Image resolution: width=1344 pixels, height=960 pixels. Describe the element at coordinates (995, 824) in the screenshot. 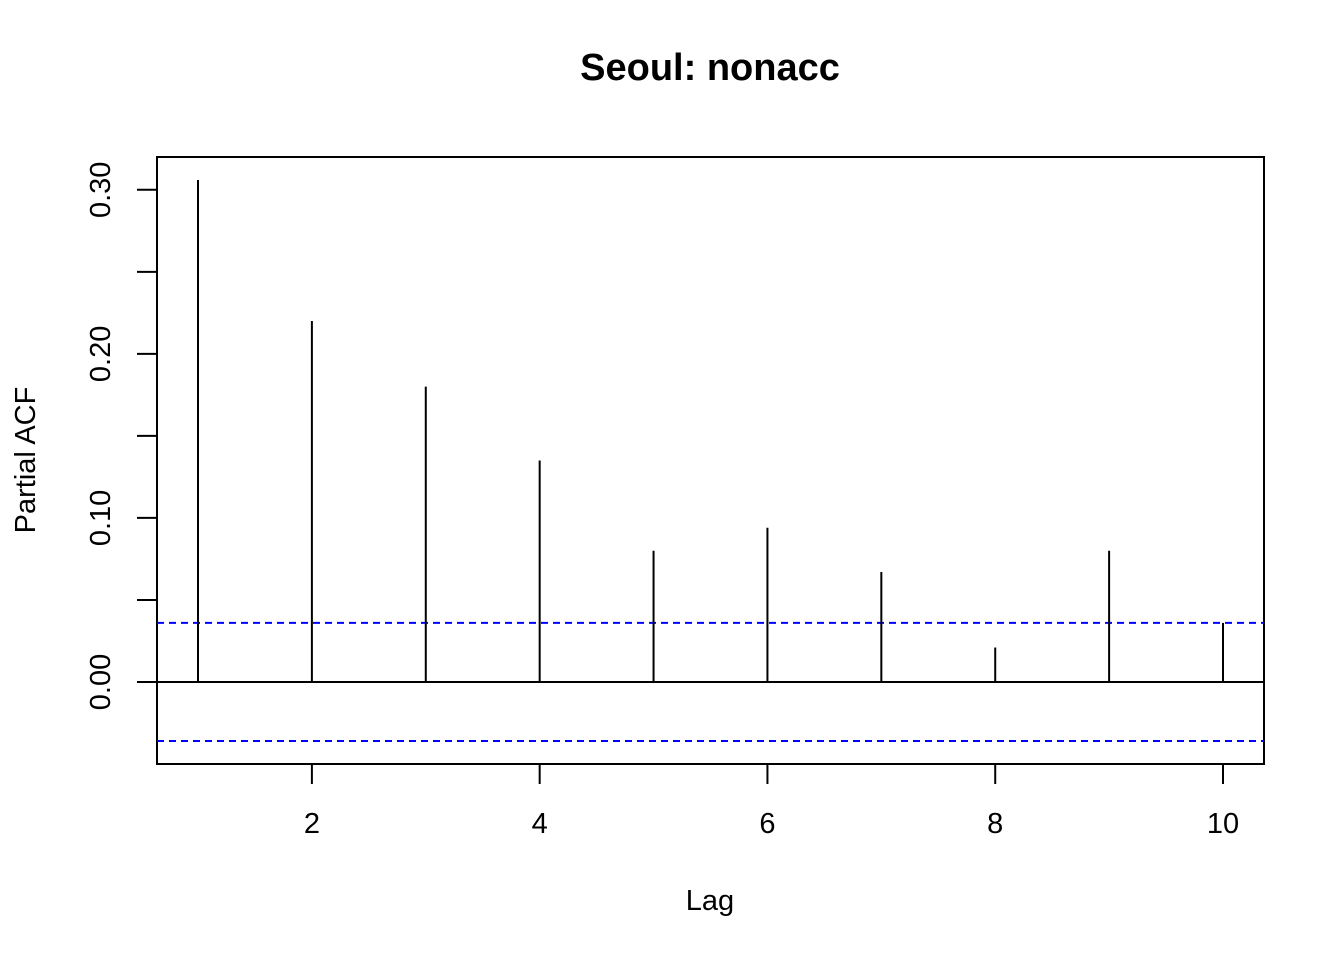

I see `x-tick-label-8: 8` at that location.